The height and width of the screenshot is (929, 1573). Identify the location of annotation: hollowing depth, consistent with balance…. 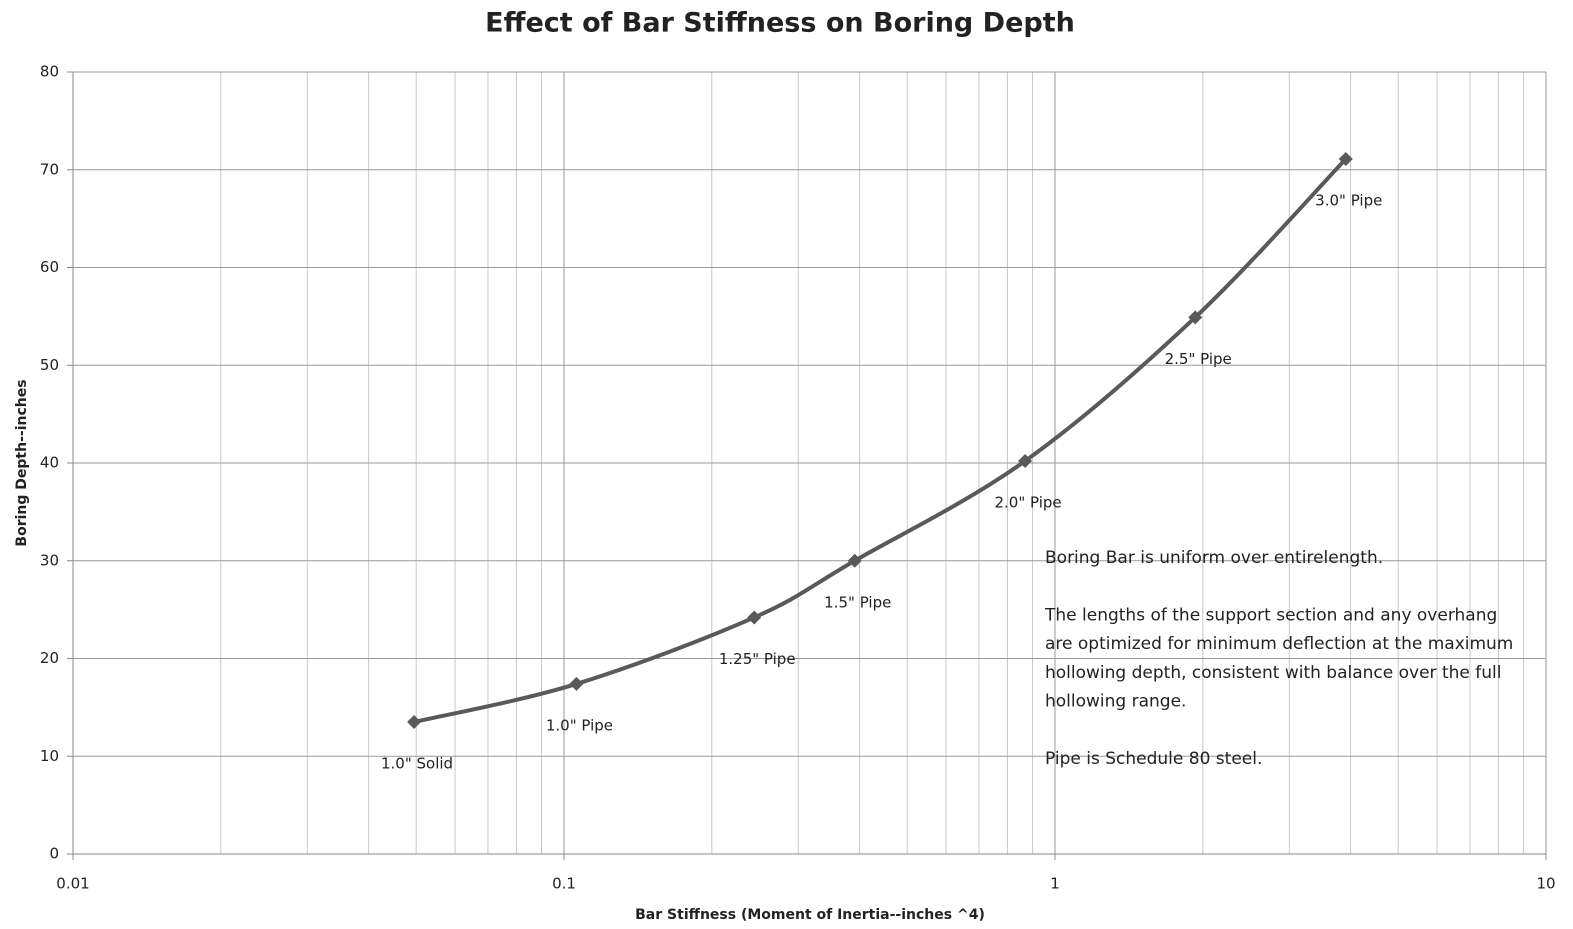
(1273, 673).